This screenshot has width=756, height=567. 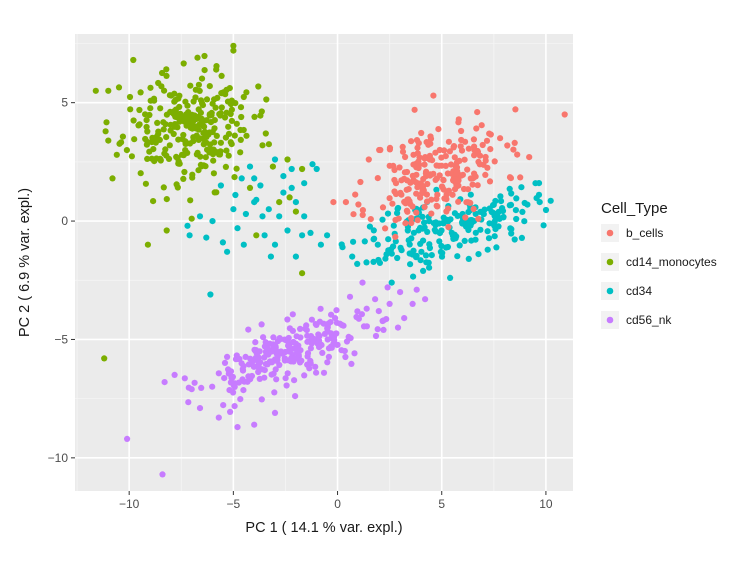 I want to click on legend-key-cd14-monocytes, so click(x=610, y=262).